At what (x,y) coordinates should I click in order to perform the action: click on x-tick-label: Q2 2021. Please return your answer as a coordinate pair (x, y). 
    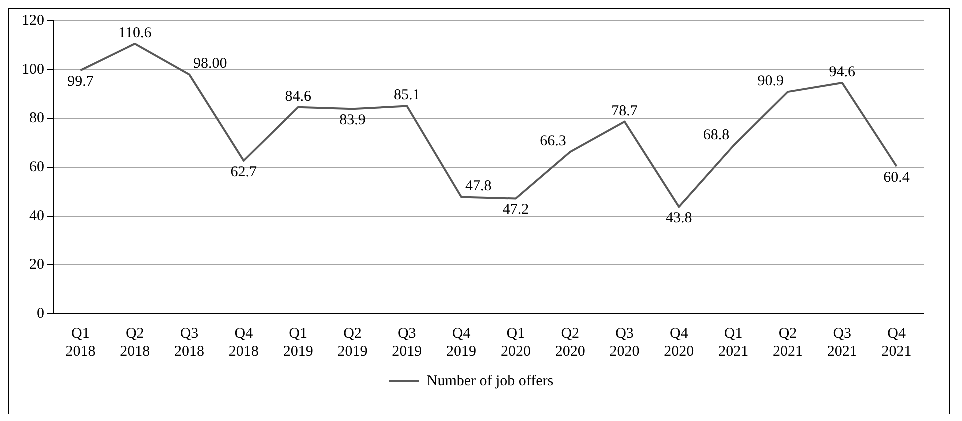
    Looking at the image, I should click on (787, 343).